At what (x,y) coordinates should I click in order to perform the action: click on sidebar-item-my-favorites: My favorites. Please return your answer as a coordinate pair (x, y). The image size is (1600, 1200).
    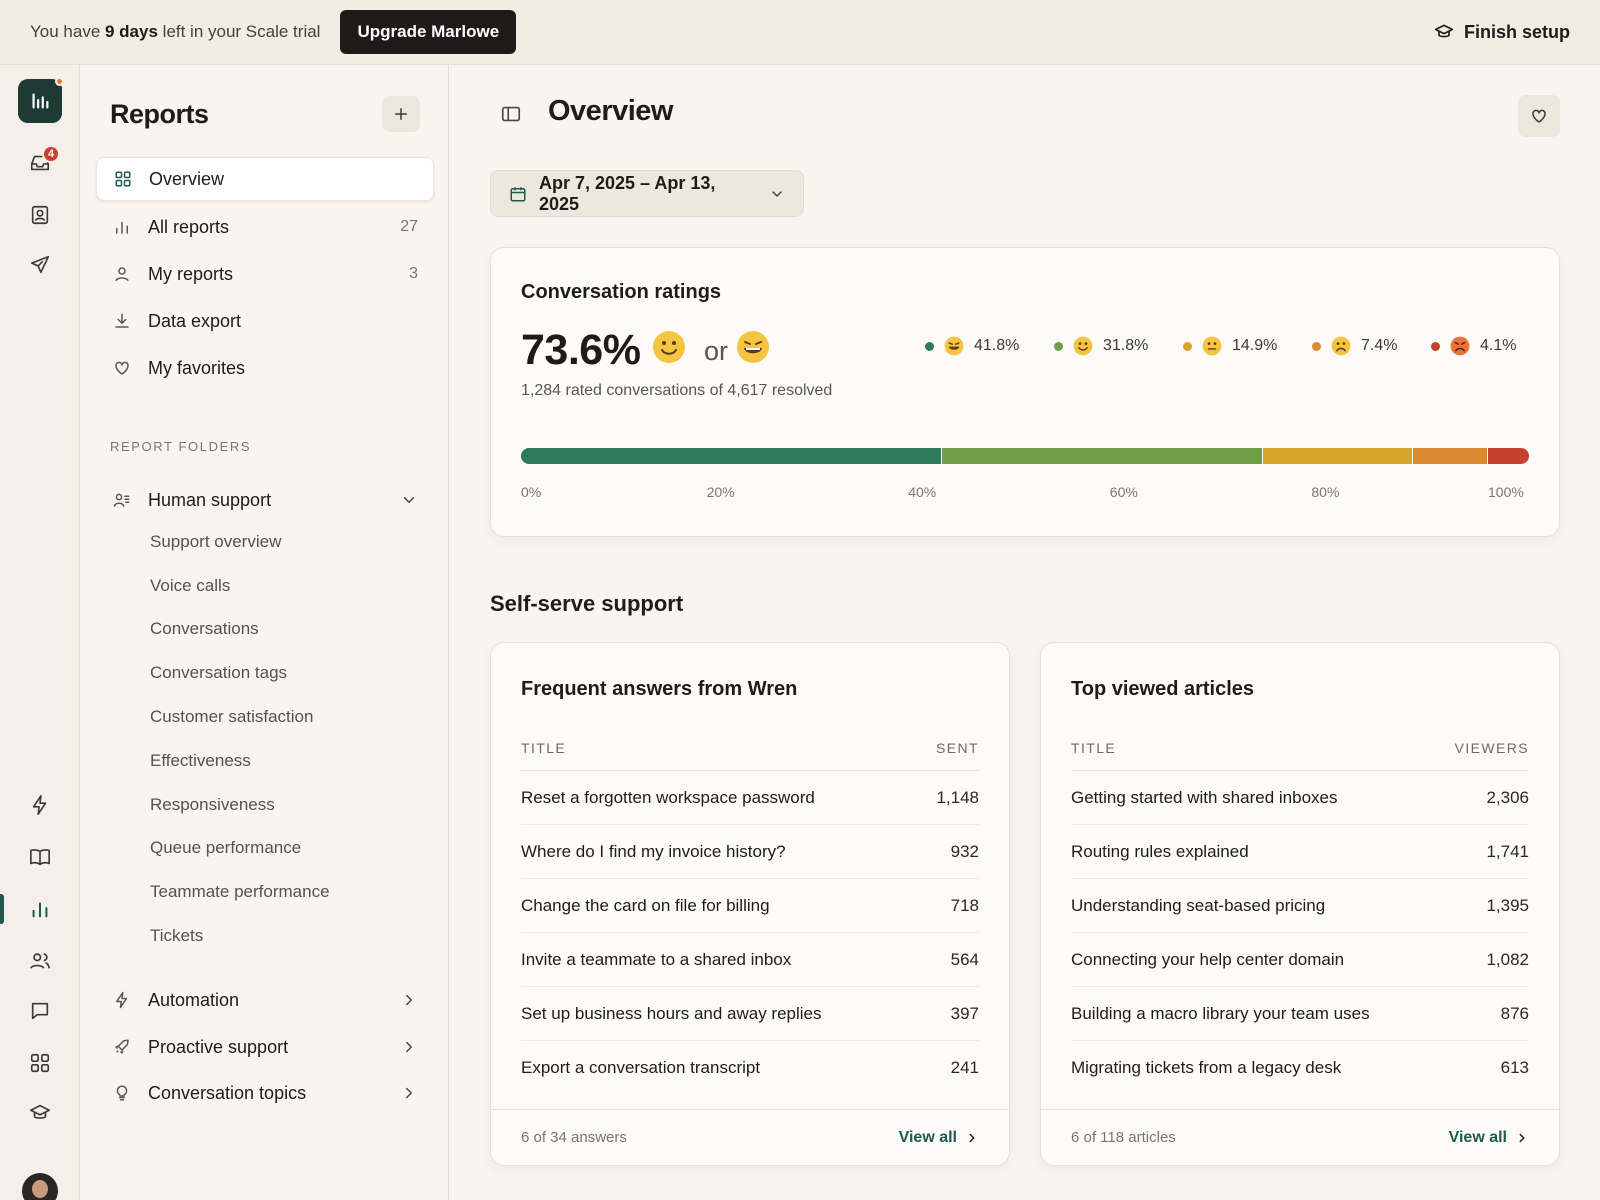
    Looking at the image, I should click on (265, 368).